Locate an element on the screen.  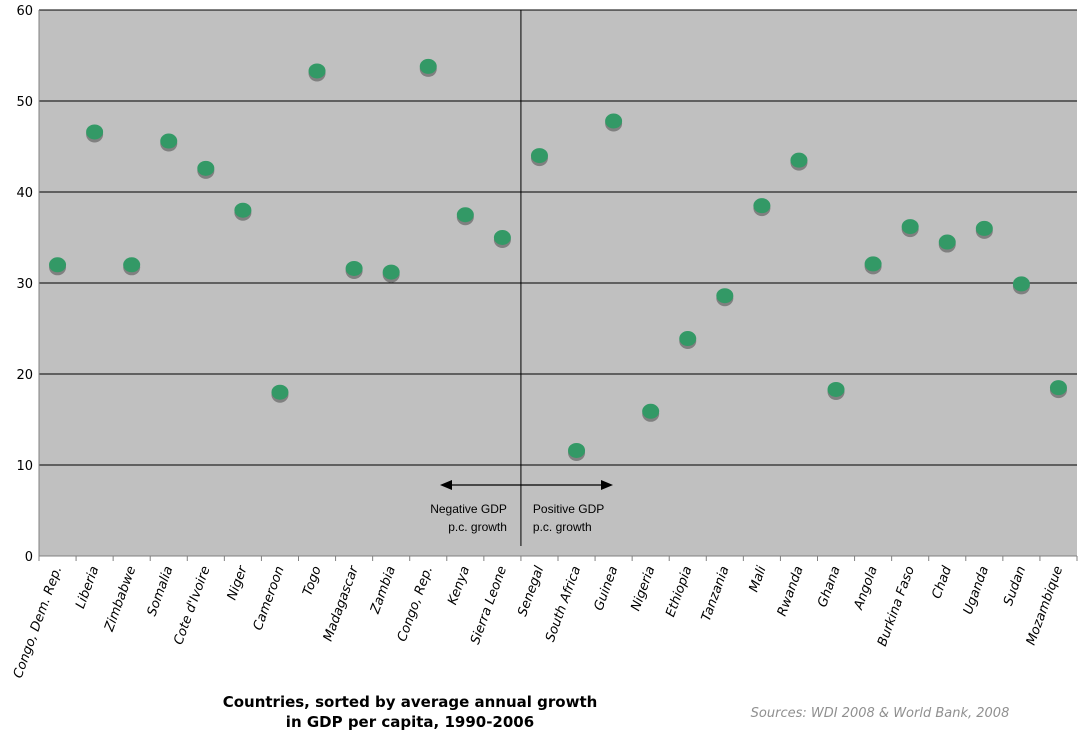
x-tick-label: Zambia is located at coordinates (383, 590).